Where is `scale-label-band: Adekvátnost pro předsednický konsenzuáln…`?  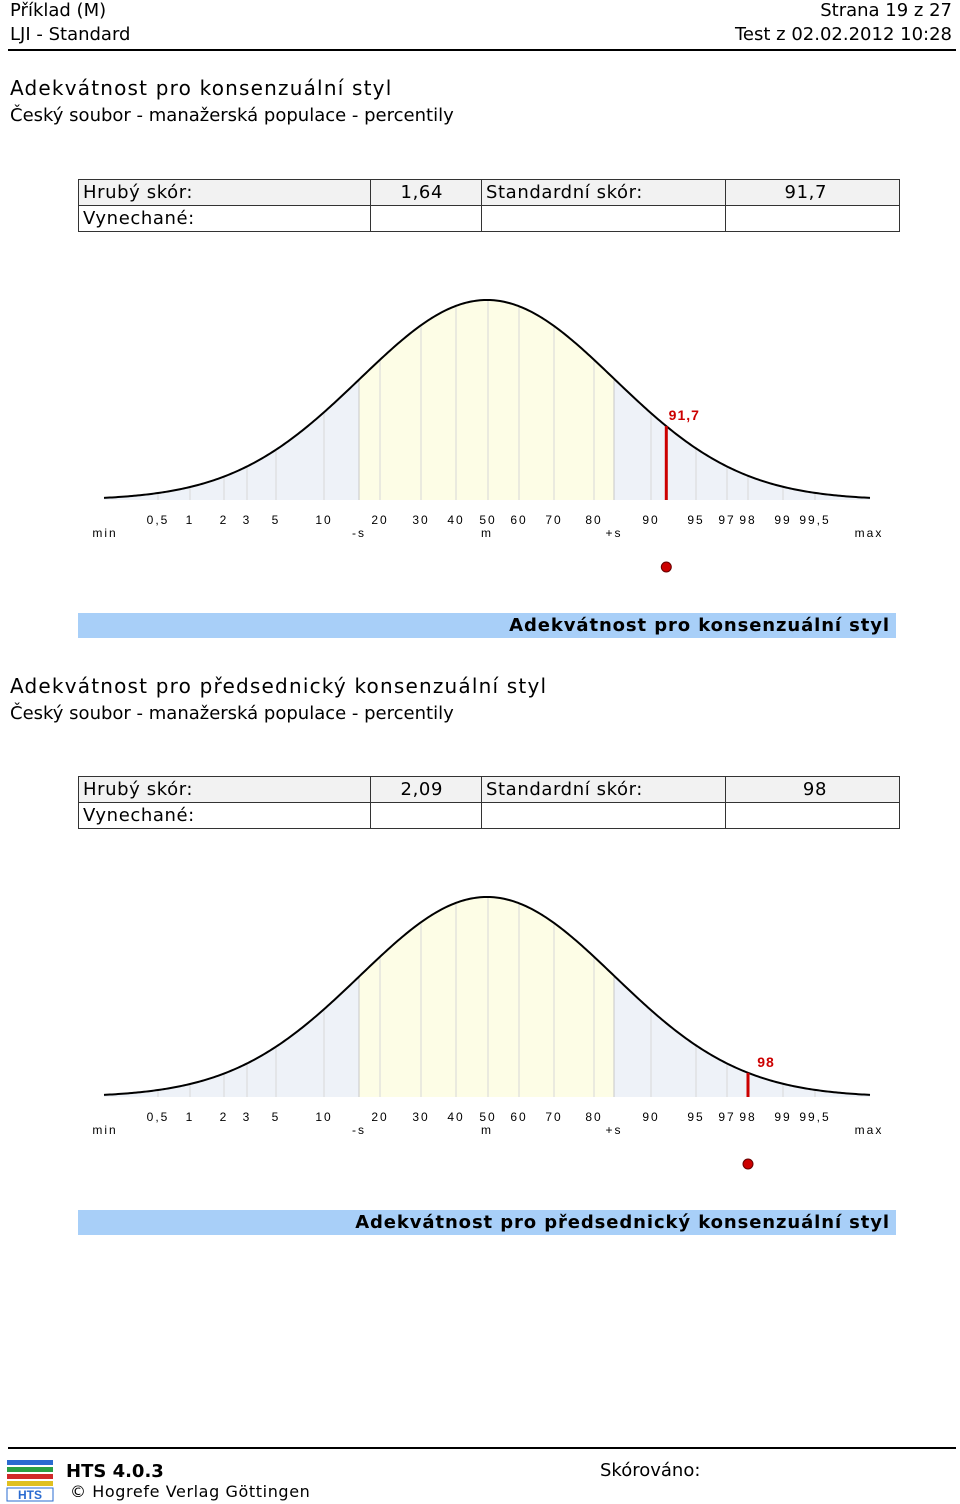 scale-label-band: Adekvátnost pro předsednický konsenzuáln… is located at coordinates (487, 1222).